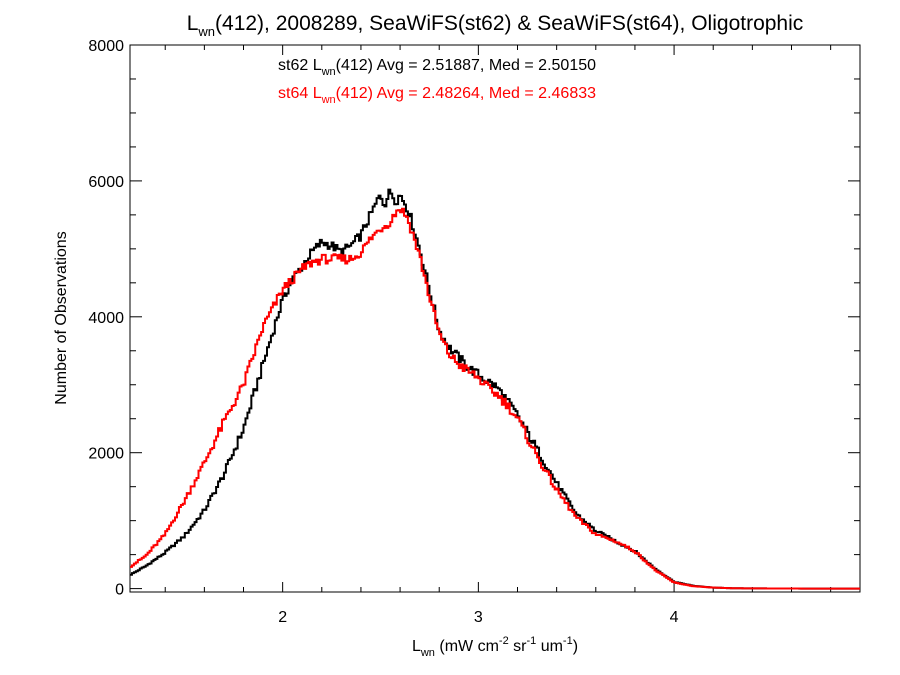 The width and height of the screenshot is (900, 675). What do you see at coordinates (119, 590) in the screenshot?
I see `y-tick-label: 0` at bounding box center [119, 590].